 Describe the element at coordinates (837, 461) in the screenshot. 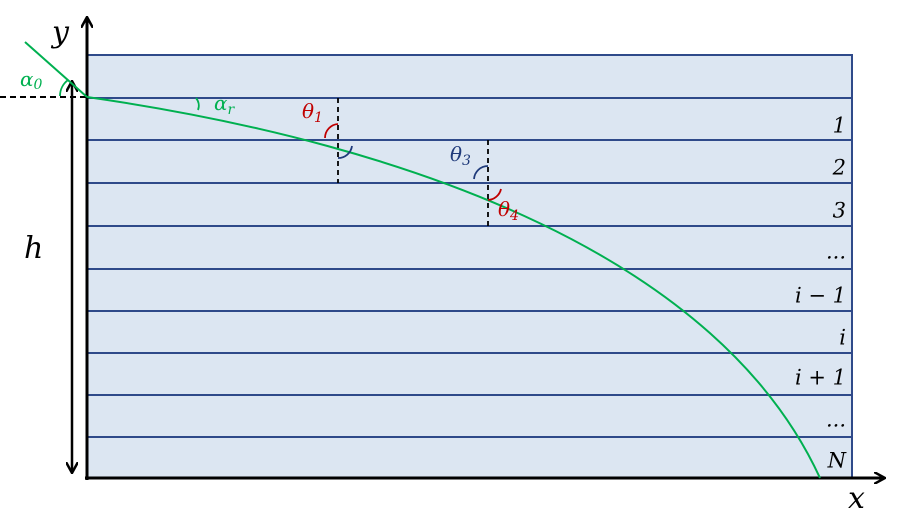

I see `layer-label: N` at that location.